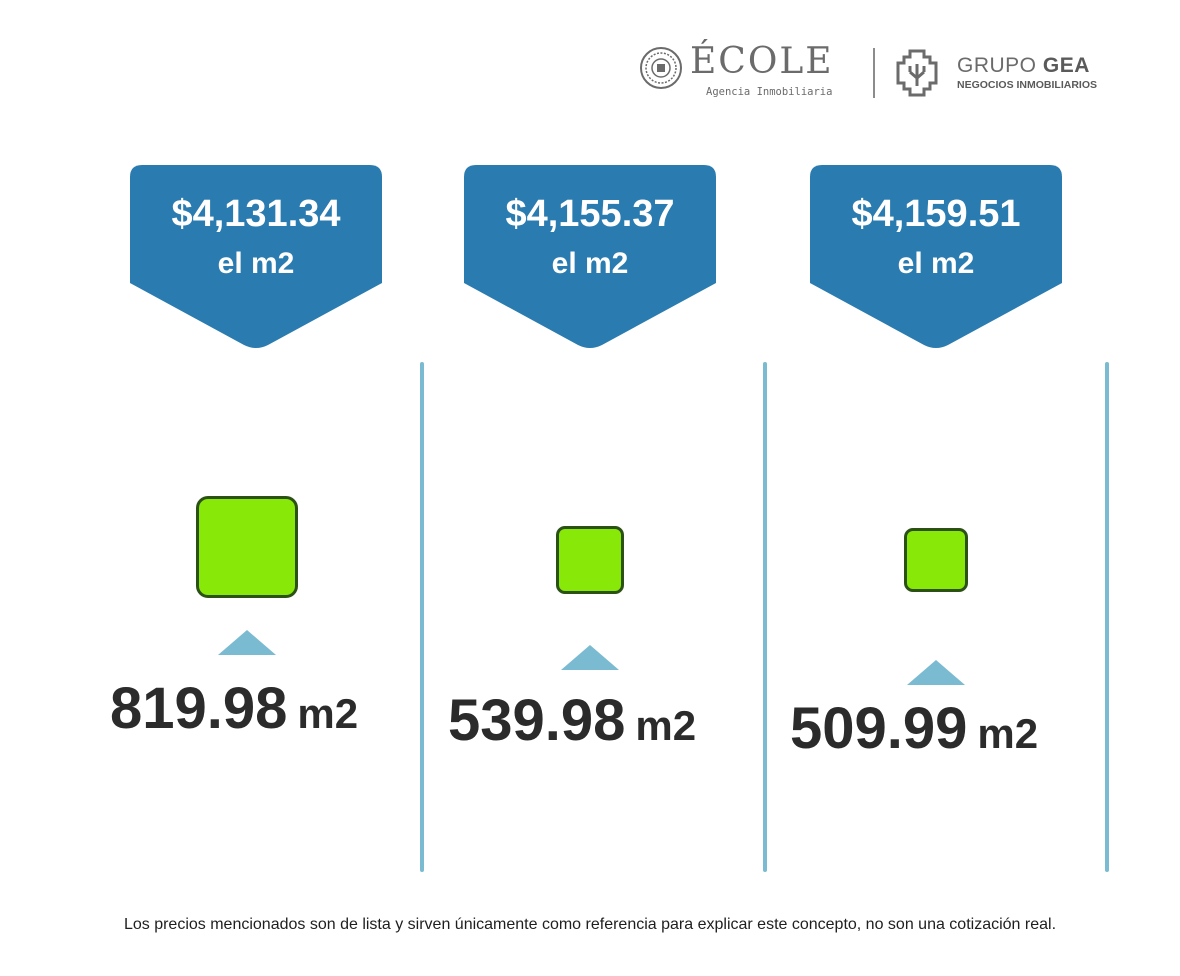 Image resolution: width=1180 pixels, height=976 pixels. I want to click on grupo-gea-logo-subtitle: NEGOCIOS INMOBILIARIOS, so click(1027, 85).